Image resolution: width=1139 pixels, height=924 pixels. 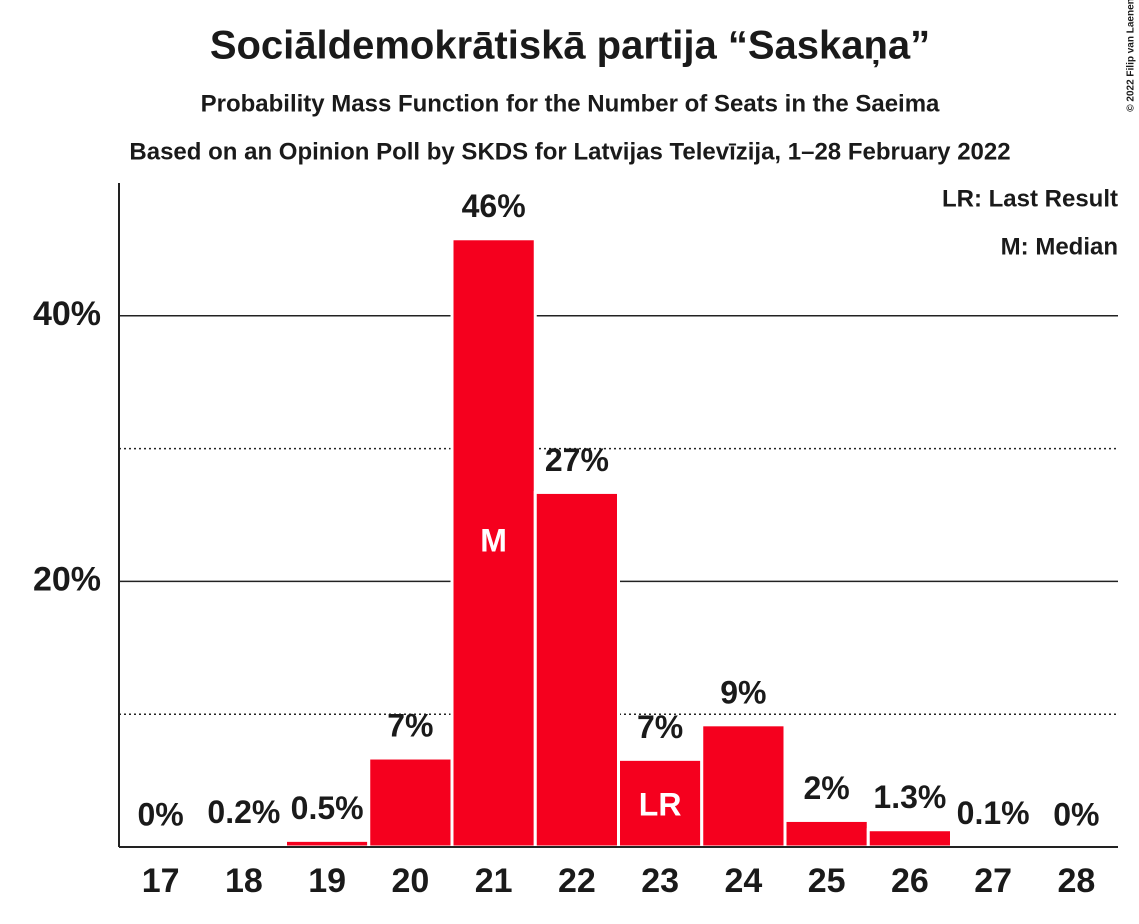 What do you see at coordinates (493, 540) in the screenshot?
I see `median-marker: M` at bounding box center [493, 540].